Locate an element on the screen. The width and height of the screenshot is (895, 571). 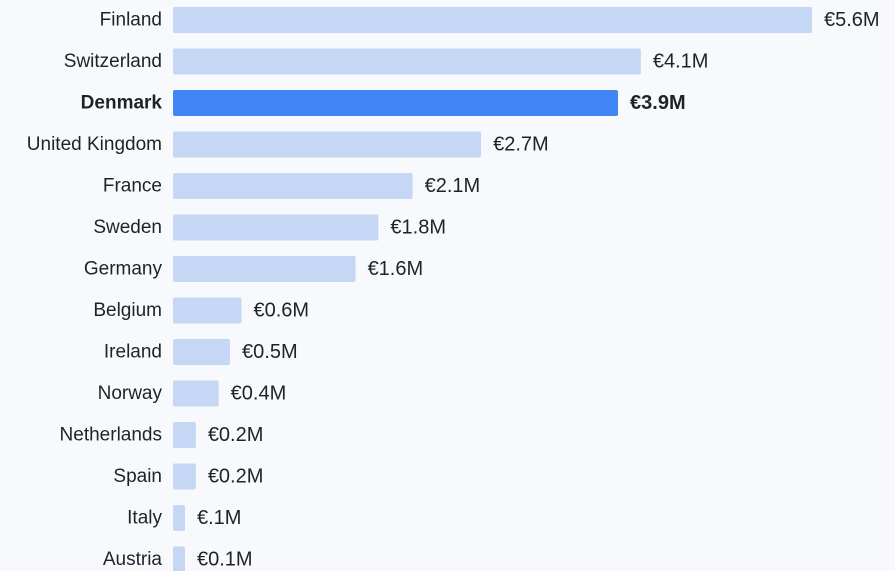
value-label-sweden: €1.8M is located at coordinates (418, 228).